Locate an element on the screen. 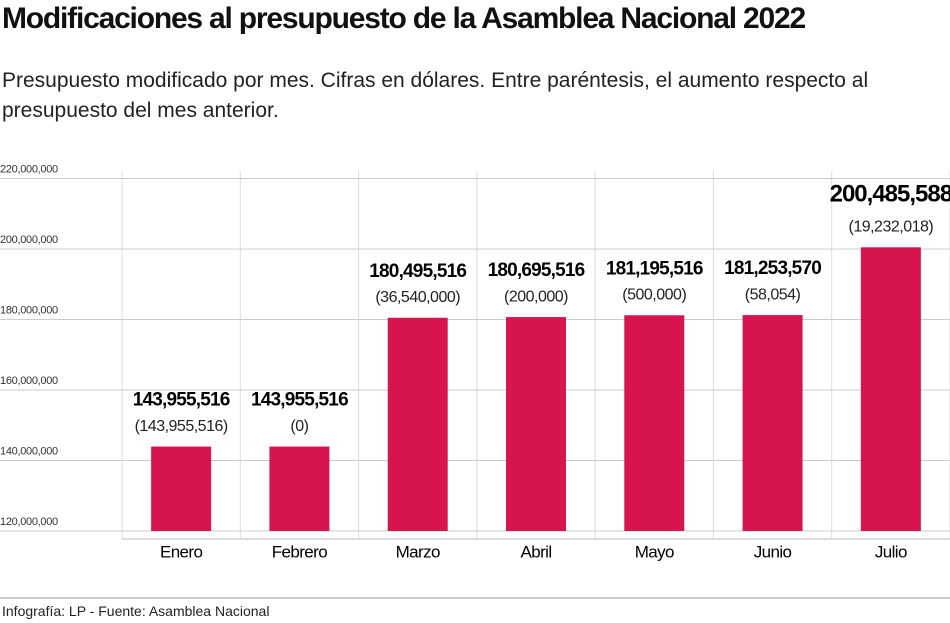 The image size is (950, 623). change-label: (19,232,018) is located at coordinates (890, 227).